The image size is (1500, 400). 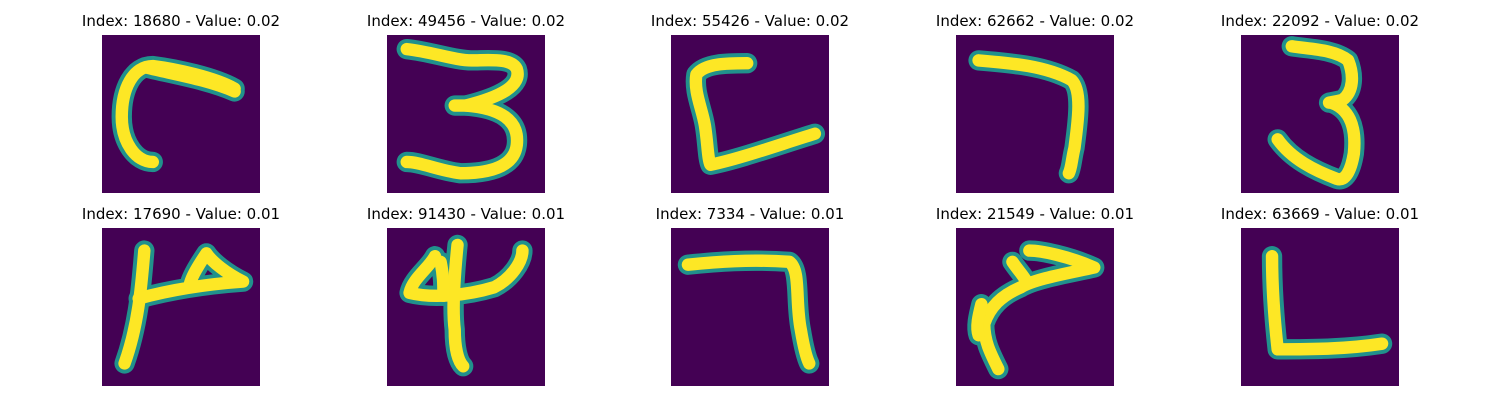 What do you see at coordinates (750, 21) in the screenshot?
I see `panel-title: Index: 55426 - Value: 0.02` at bounding box center [750, 21].